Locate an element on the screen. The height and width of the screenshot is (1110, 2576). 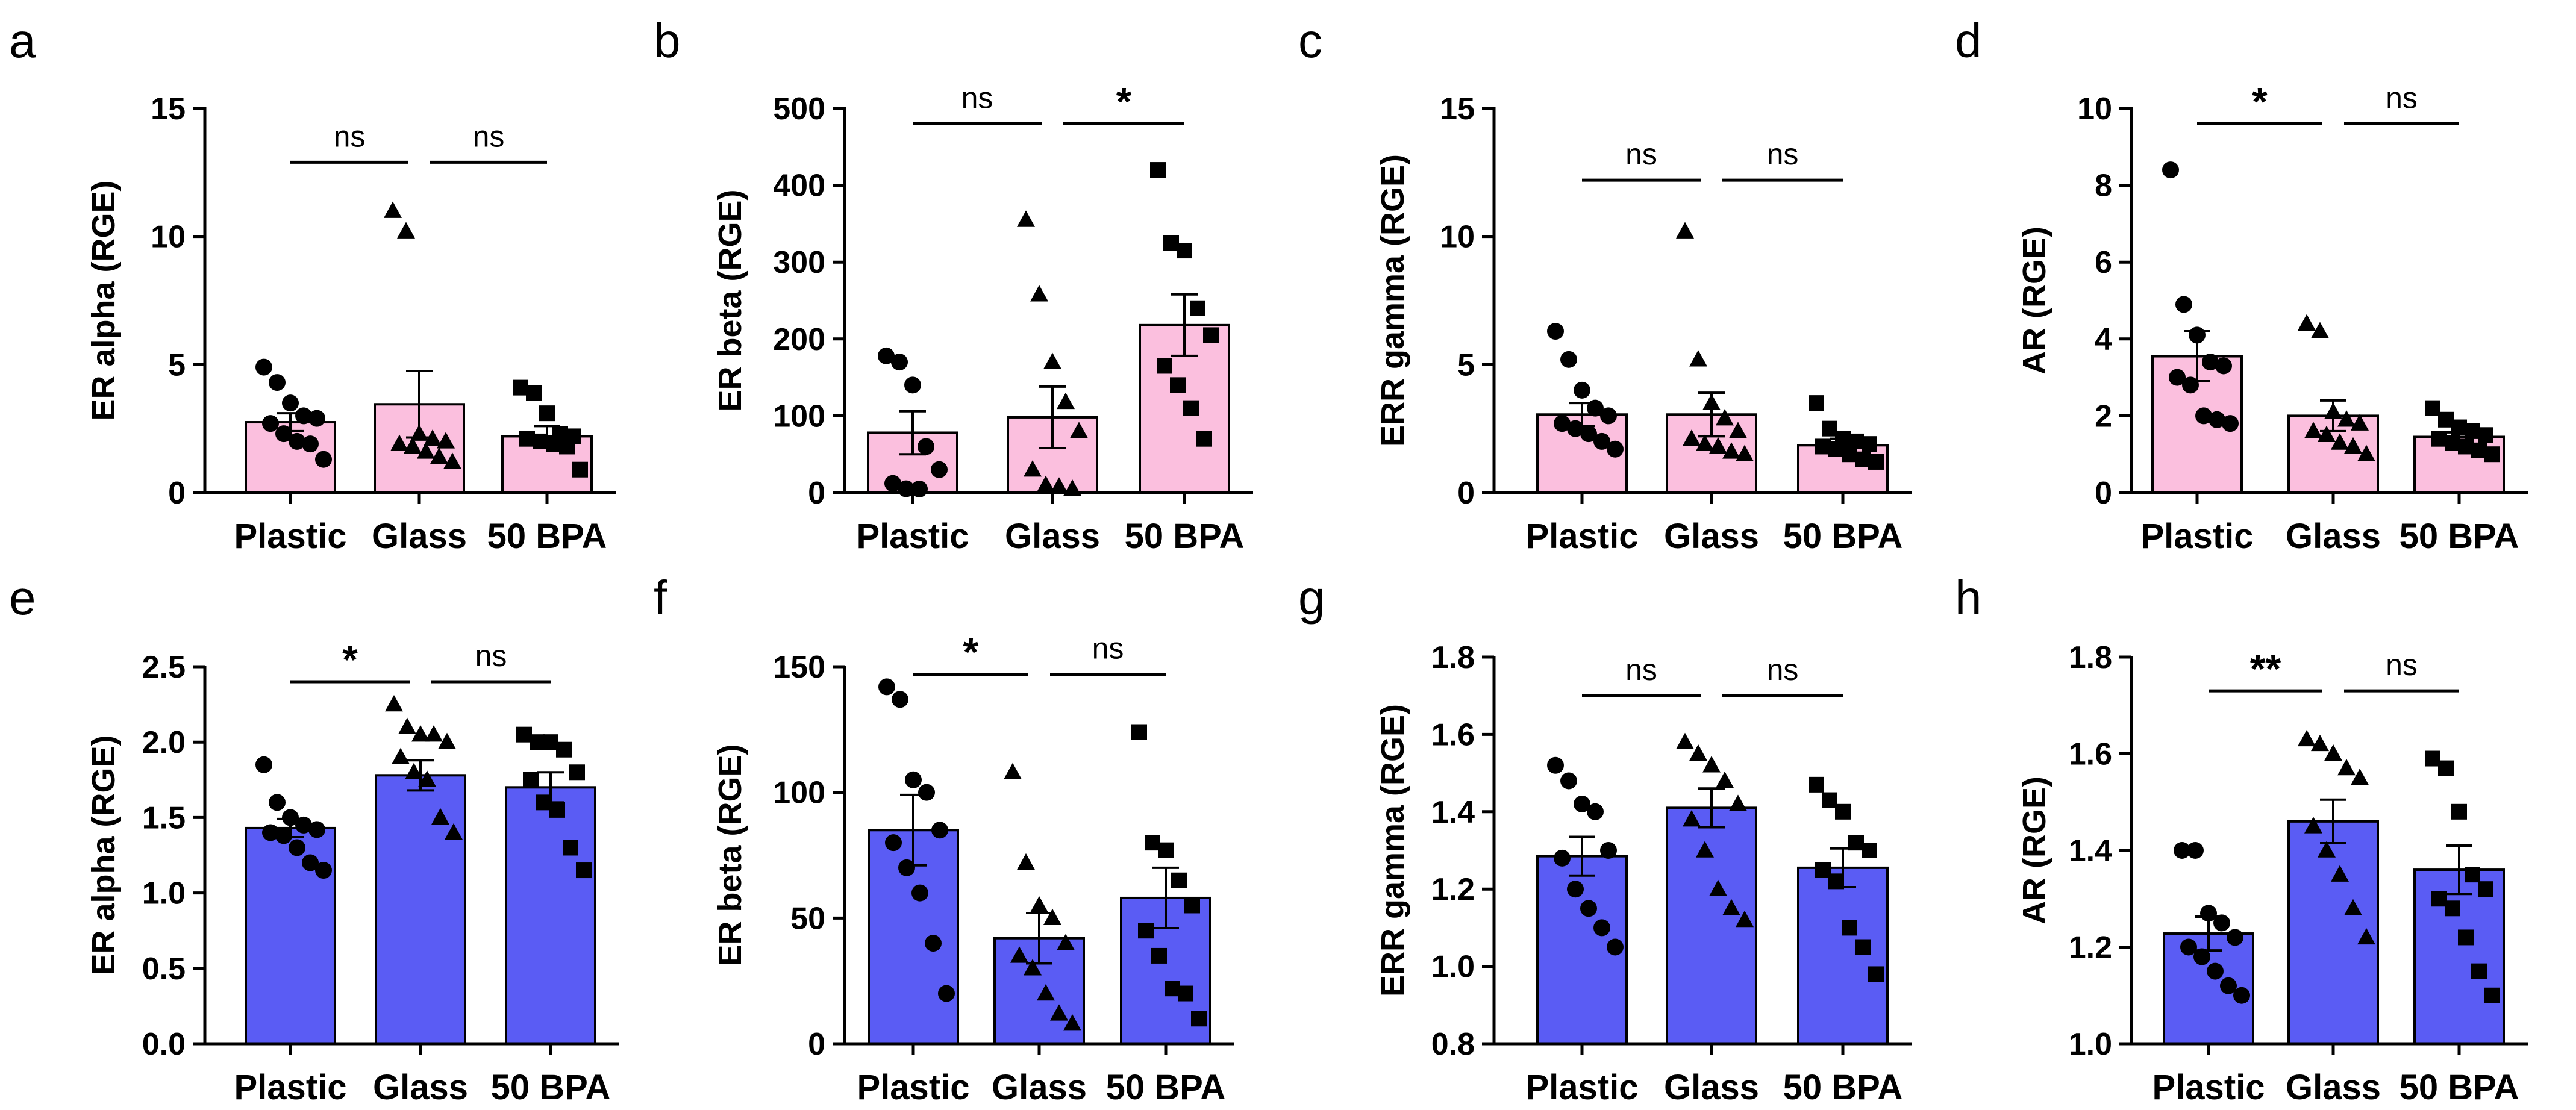
y-axis-label: AR (RGE) is located at coordinates (2034, 850).